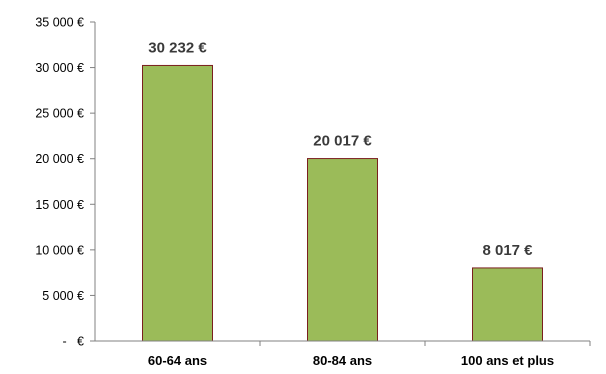 Image resolution: width=606 pixels, height=374 pixels. Describe the element at coordinates (59, 205) in the screenshot. I see `y-tick-label: 15 000 €` at that location.